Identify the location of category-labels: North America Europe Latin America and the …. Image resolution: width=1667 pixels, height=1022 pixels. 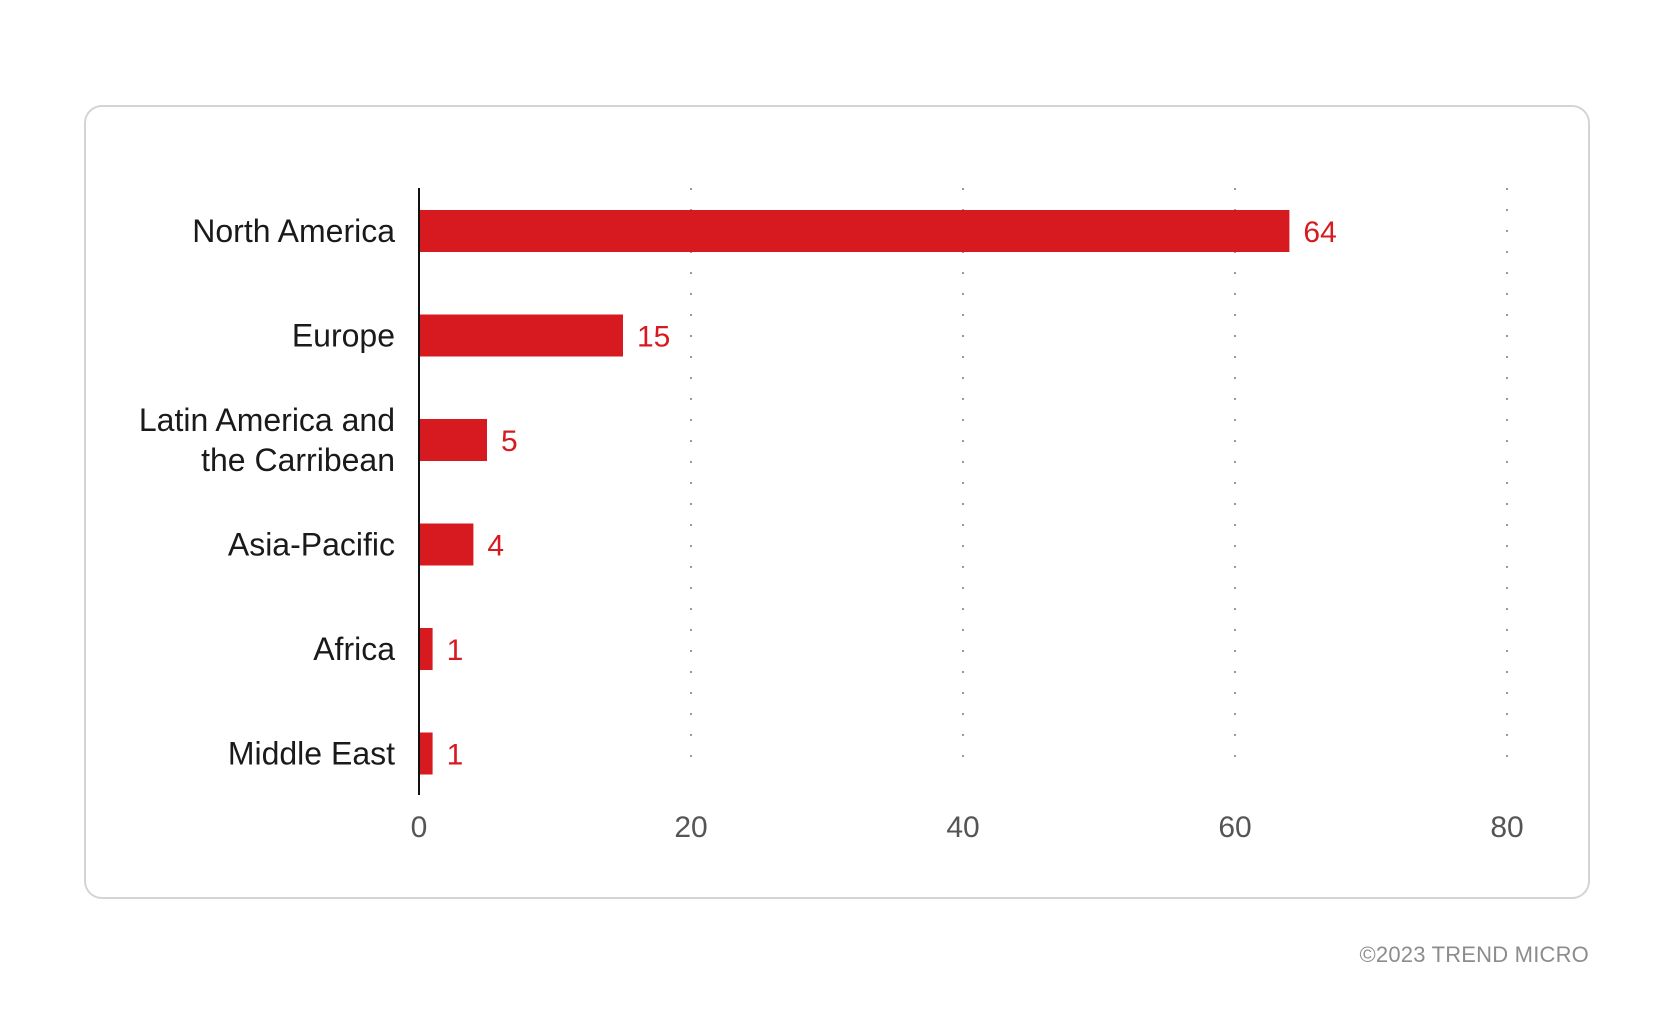
(267, 492).